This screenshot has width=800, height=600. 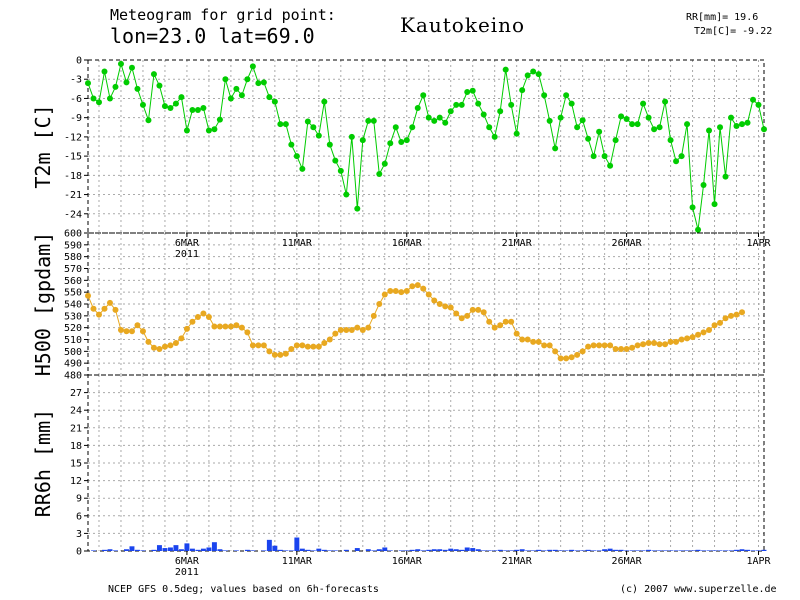 What do you see at coordinates (407, 243) in the screenshot?
I see `tick-label-x: 16MAR` at bounding box center [407, 243].